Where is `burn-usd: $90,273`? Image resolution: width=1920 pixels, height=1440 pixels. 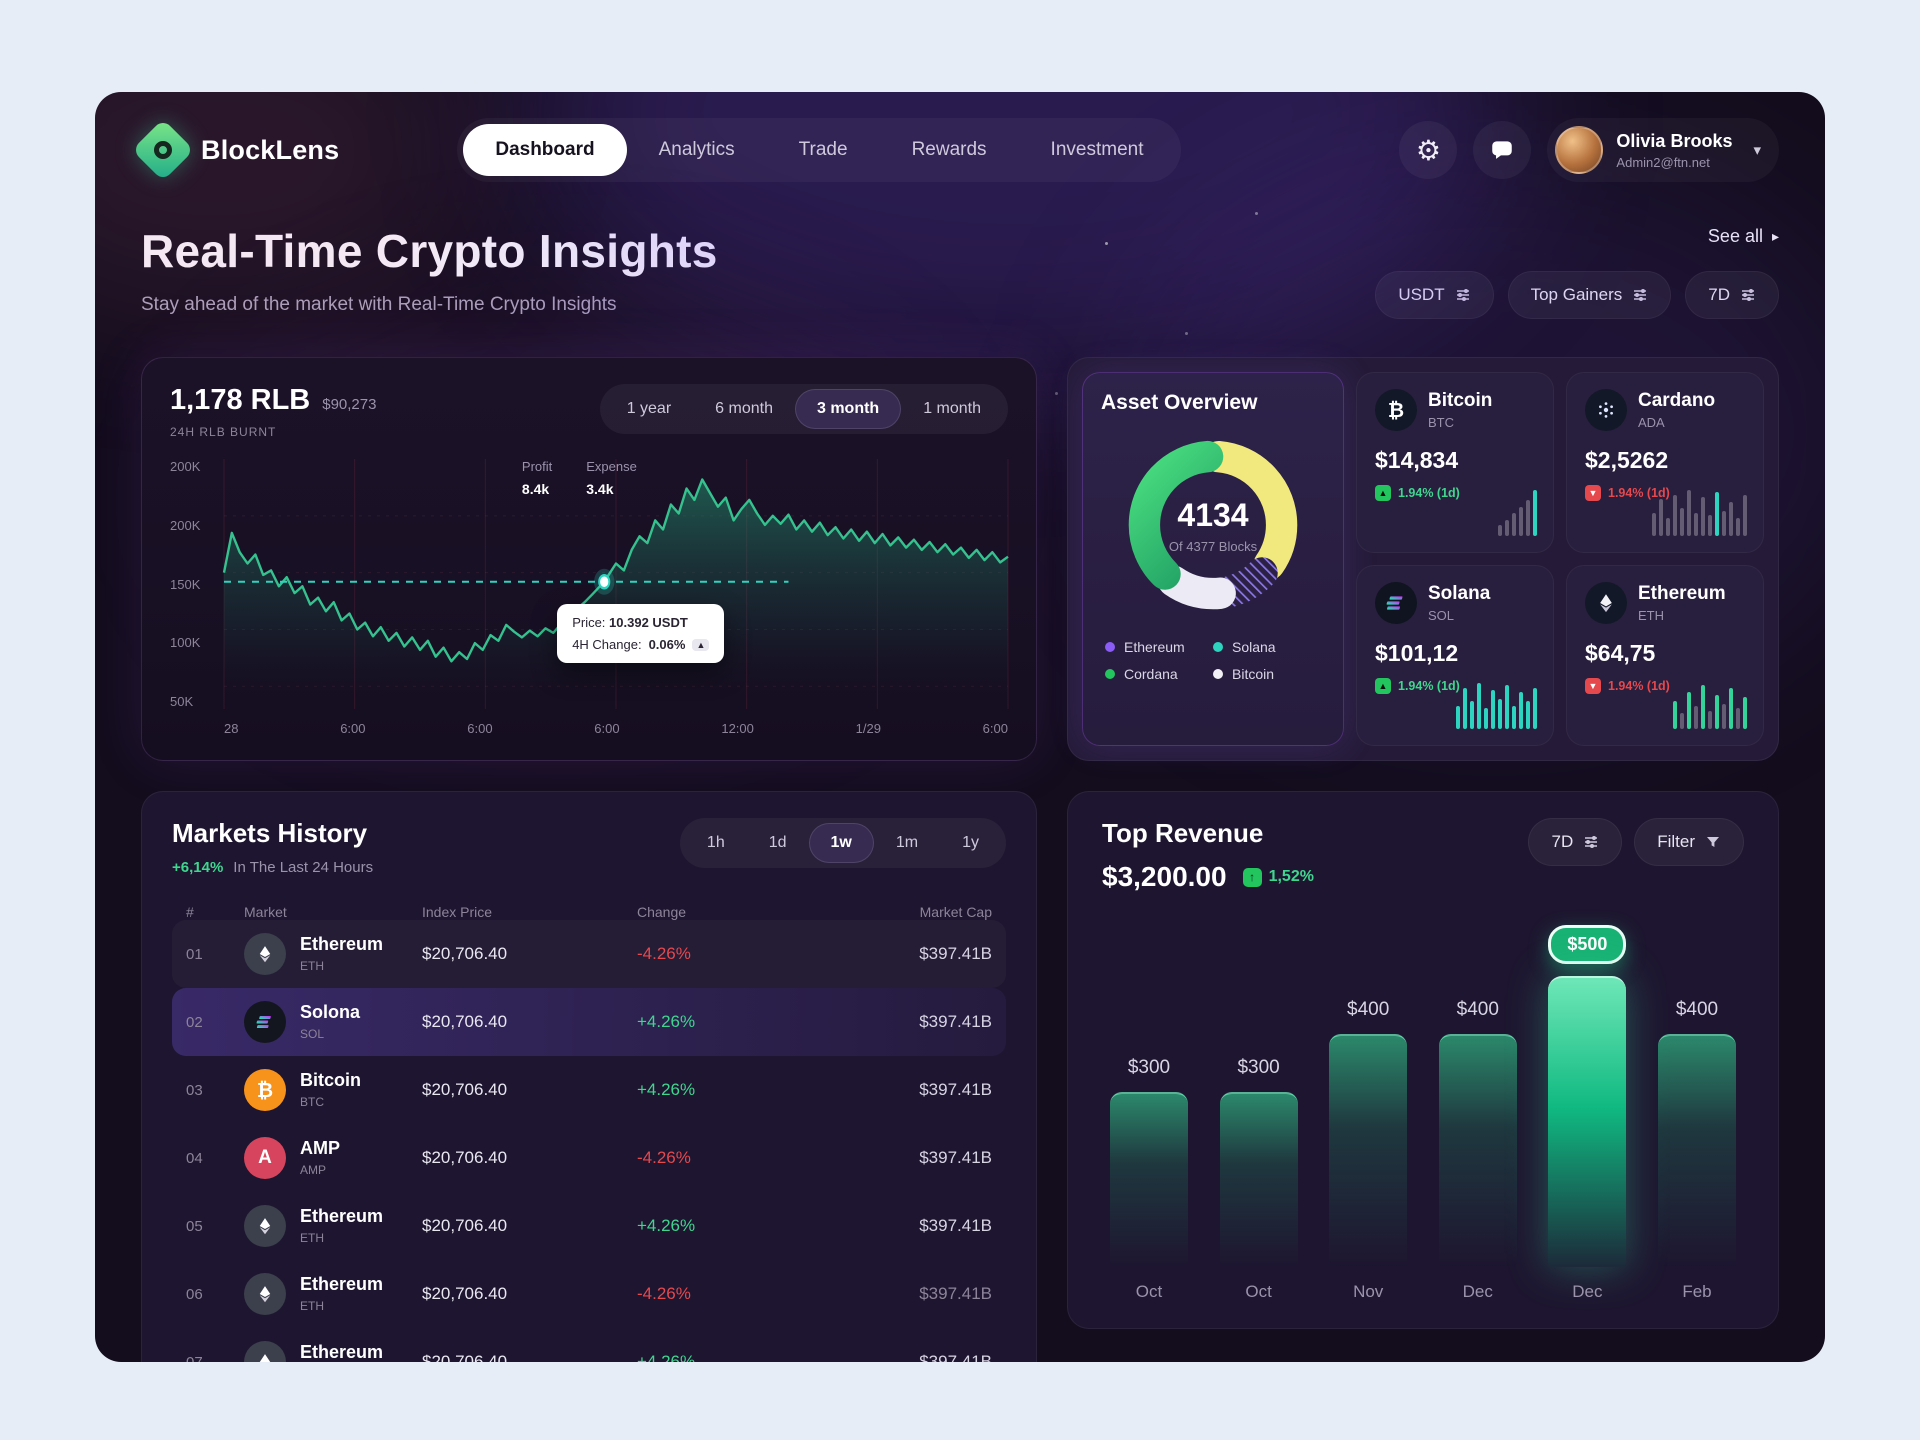 burn-usd: $90,273 is located at coordinates (349, 404).